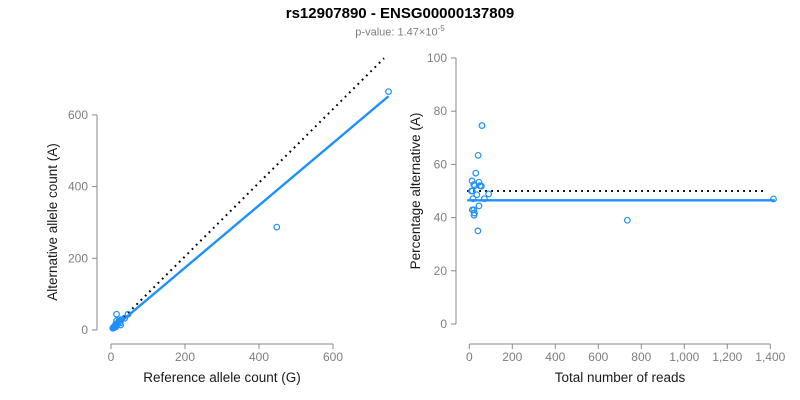  What do you see at coordinates (333, 357) in the screenshot?
I see `left-x-tick-label: 600` at bounding box center [333, 357].